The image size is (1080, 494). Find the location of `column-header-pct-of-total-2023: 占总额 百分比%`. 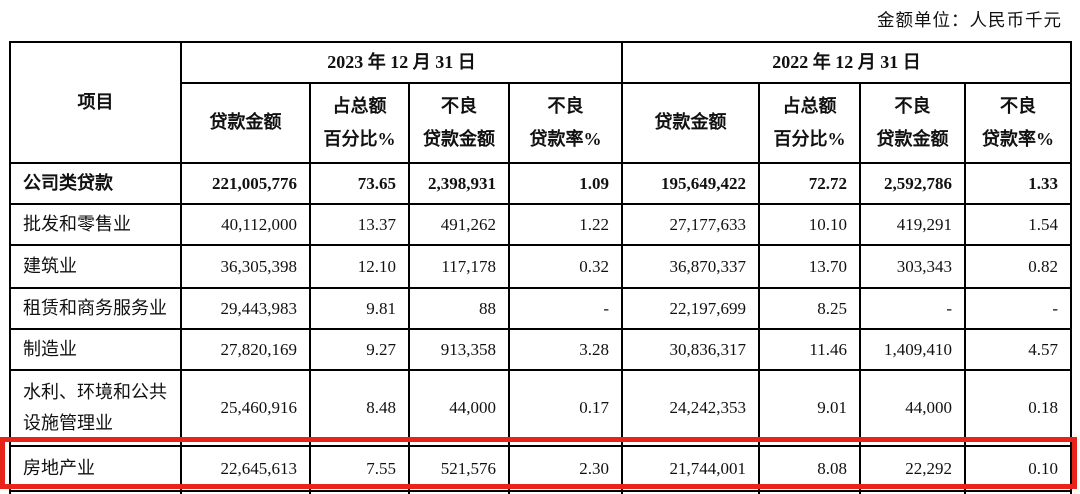

column-header-pct-of-total-2023: 占总额 百分比% is located at coordinates (359, 123).